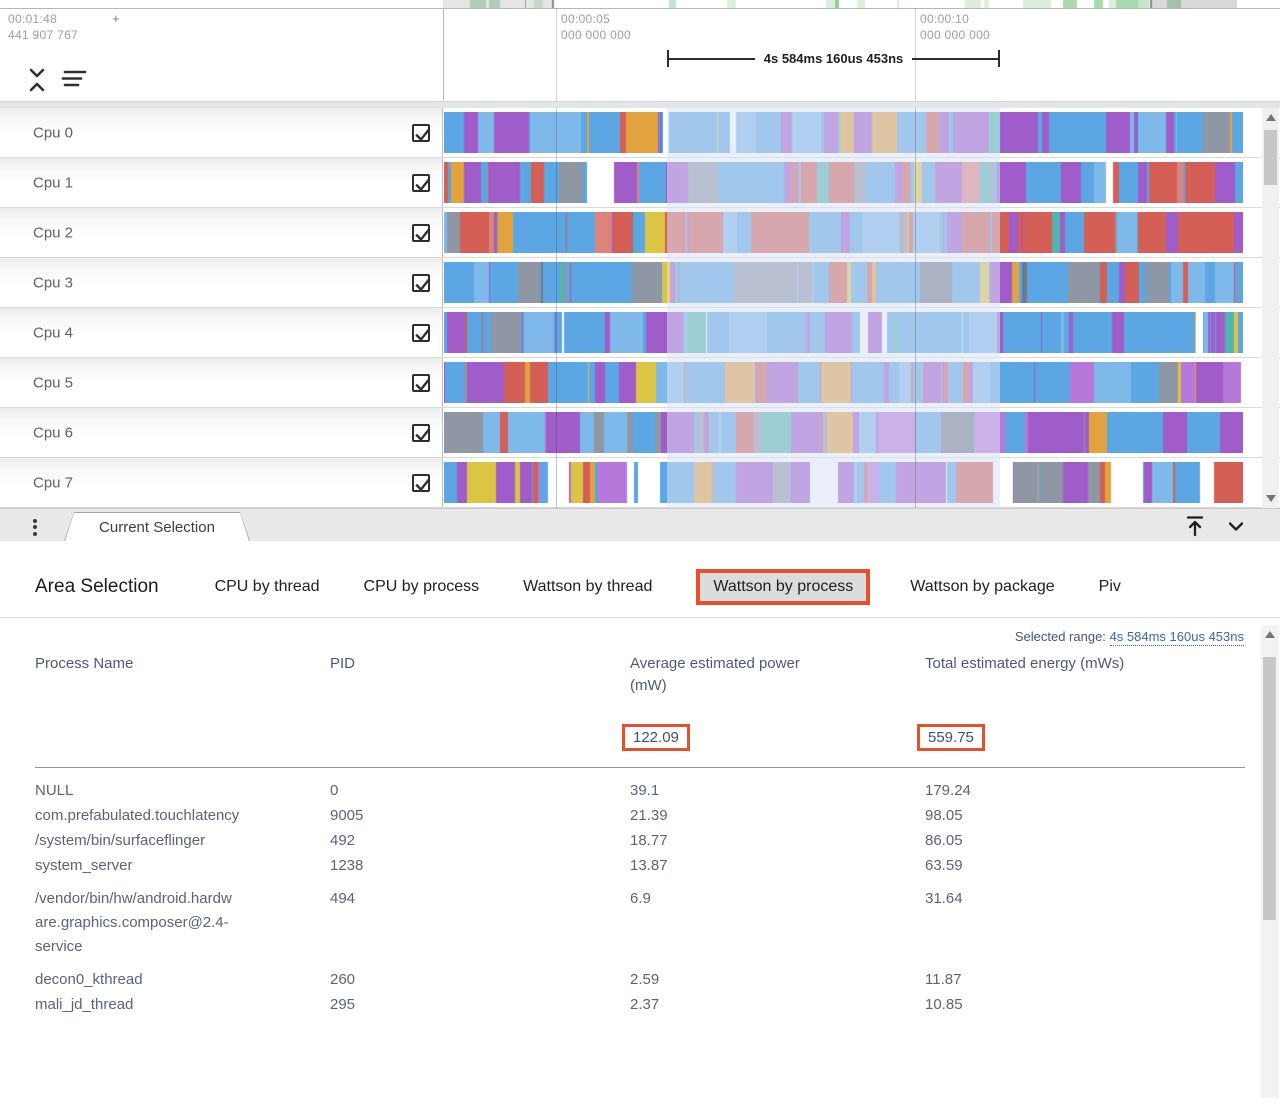 This screenshot has height=1116, width=1280. I want to click on kebab-menu-icon, so click(35, 527).